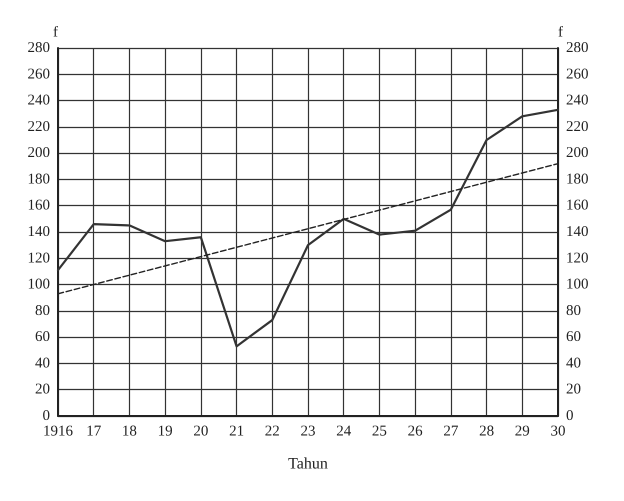  What do you see at coordinates (486, 432) in the screenshot?
I see `x-tick-label: 28` at bounding box center [486, 432].